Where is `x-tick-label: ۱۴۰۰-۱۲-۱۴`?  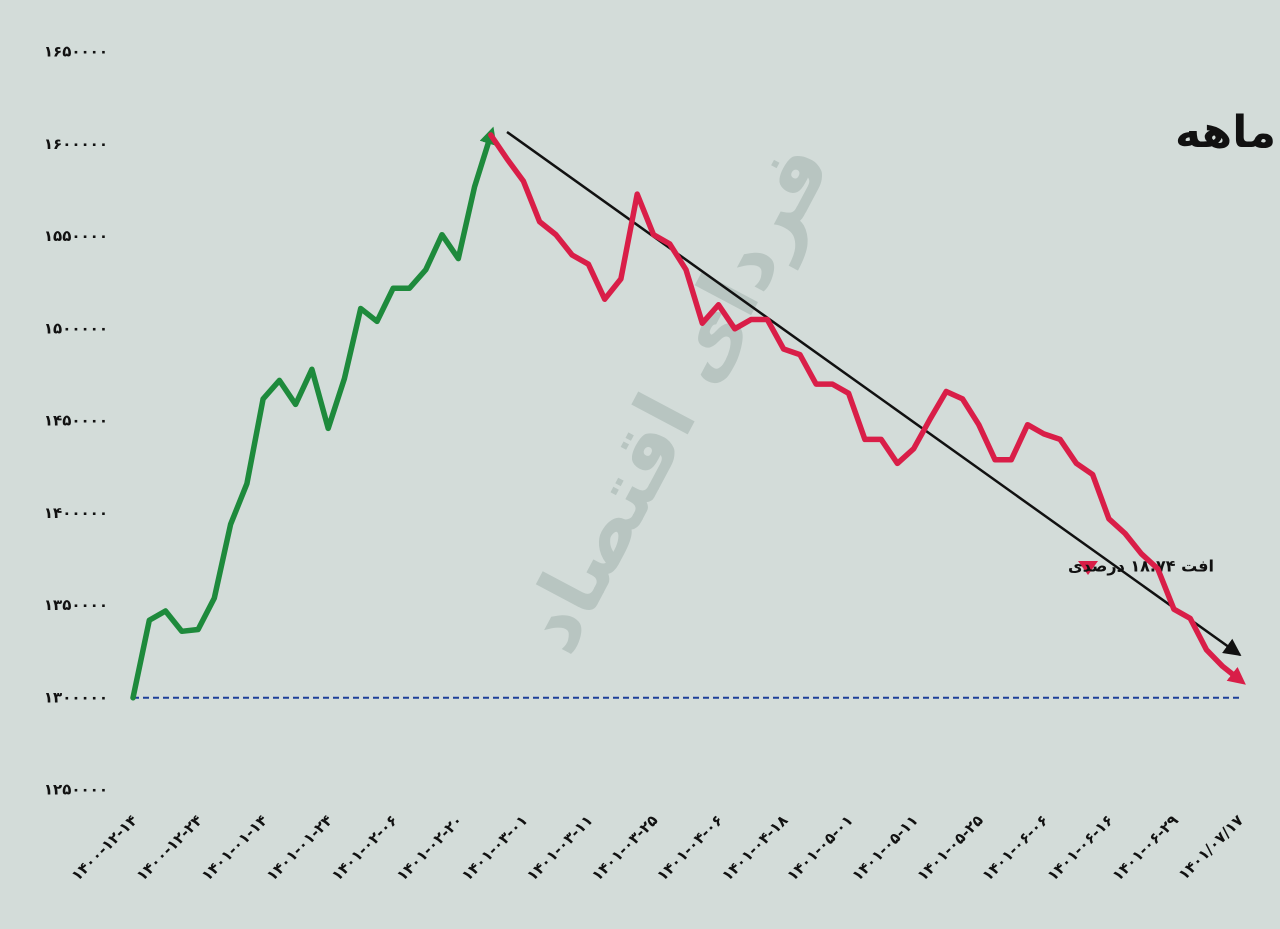 x-tick-label: ۱۴۰۰-۱۲-۱۴ is located at coordinates (104, 847).